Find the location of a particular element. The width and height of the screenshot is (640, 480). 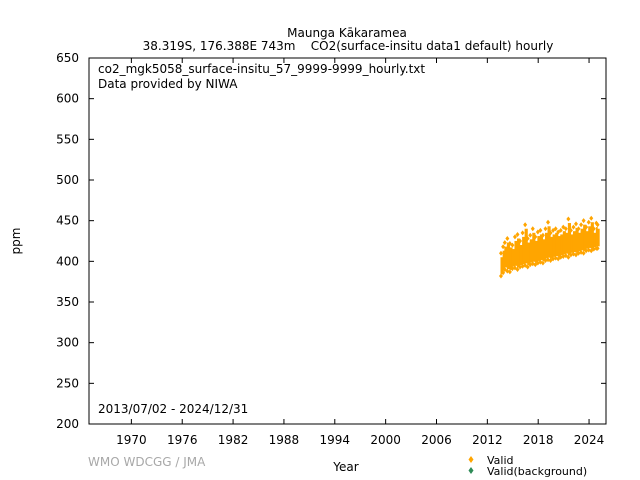

legend-marker-background is located at coordinates (471, 470).